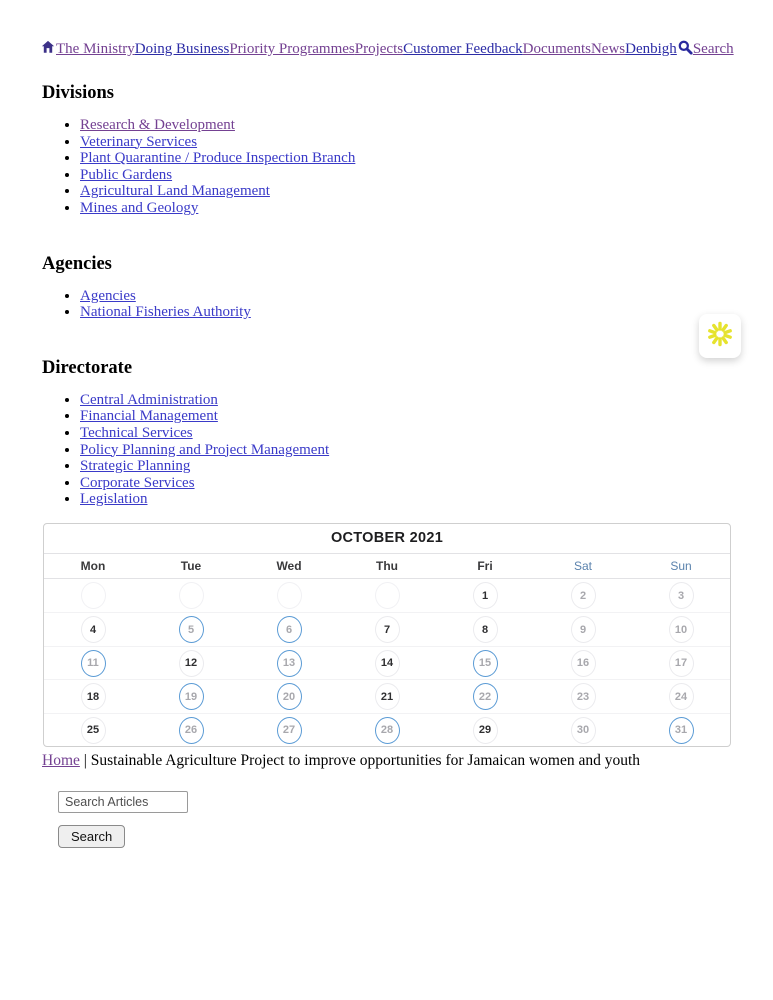 Image resolution: width=773 pixels, height=1000 pixels. I want to click on accessibility-widget-button, so click(720, 336).